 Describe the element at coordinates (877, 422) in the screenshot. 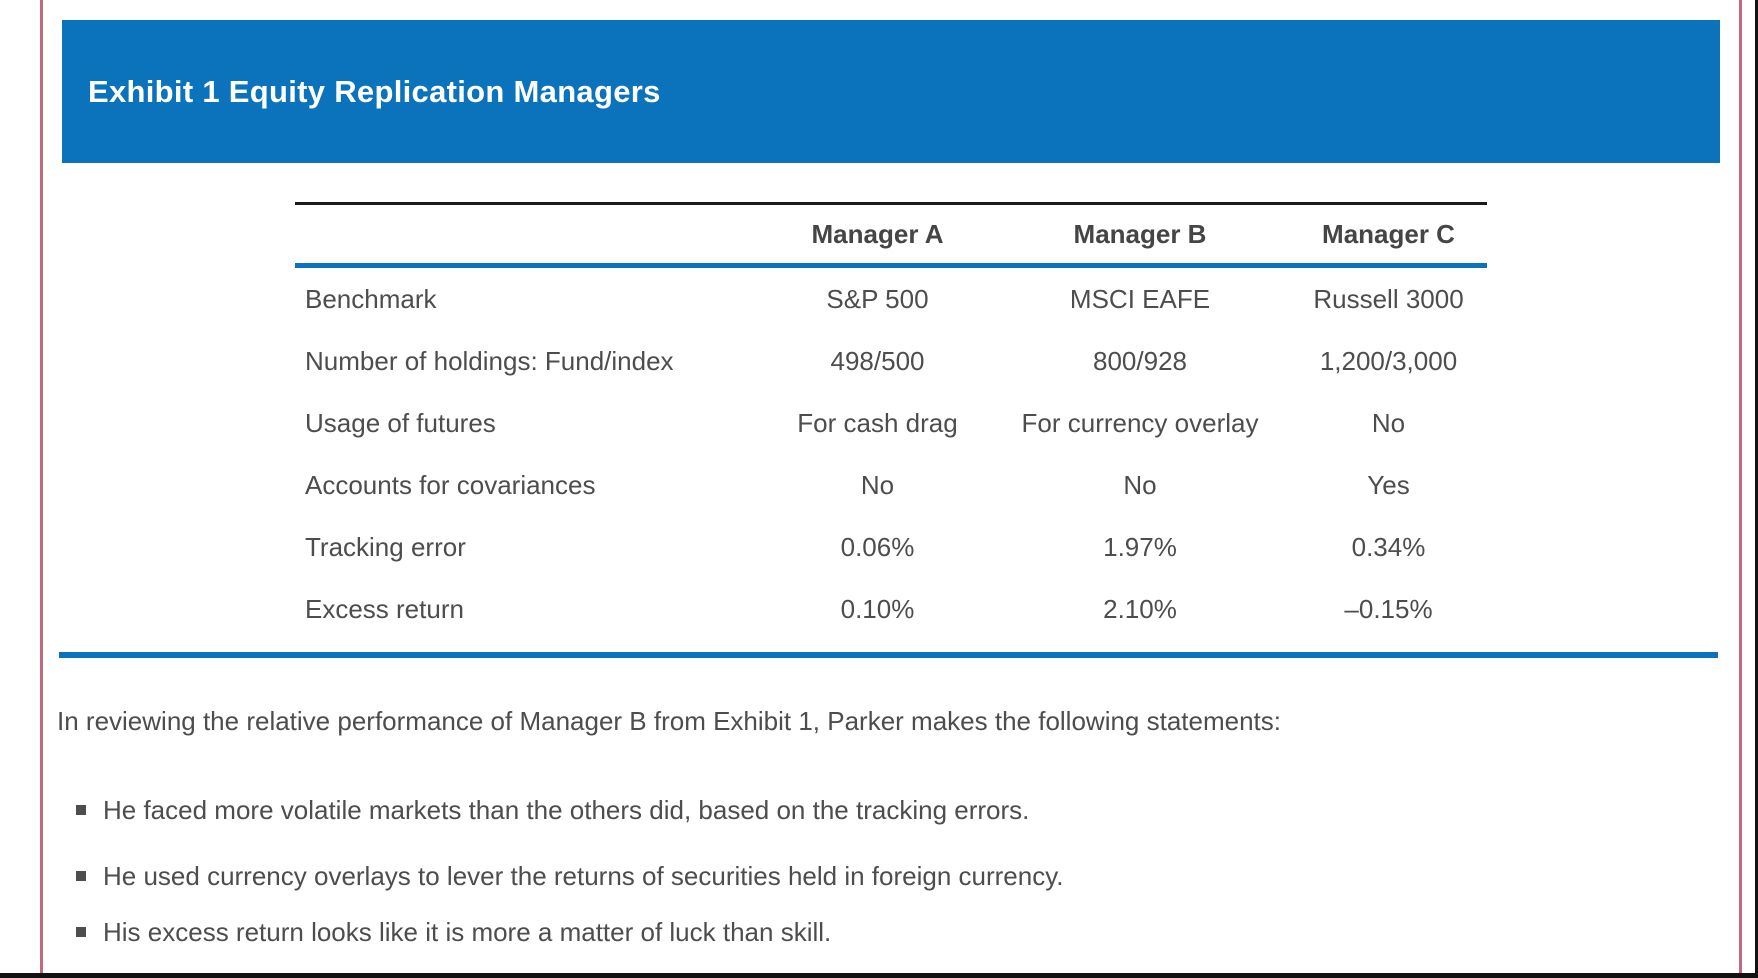

I see `cell-value: For cash drag` at that location.